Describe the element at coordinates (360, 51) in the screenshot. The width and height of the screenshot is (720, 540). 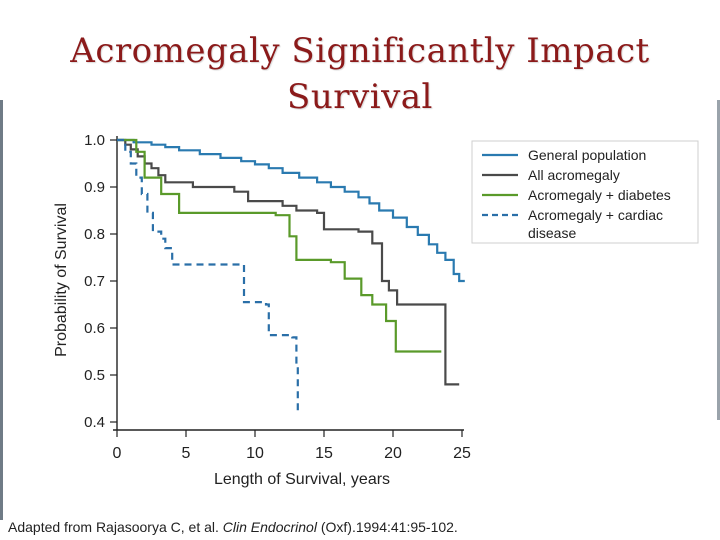
I see `slide-title-line-1: Acromegaly Significantly Impact` at that location.